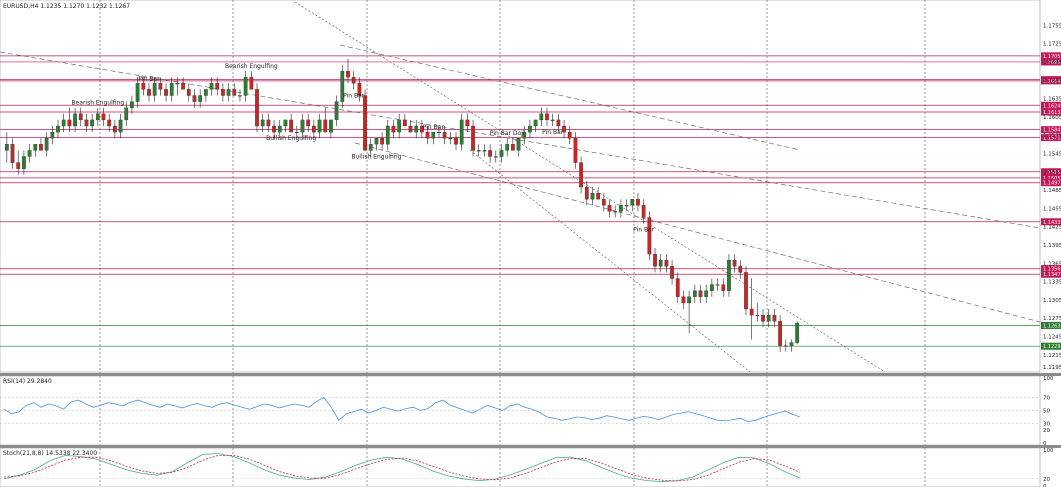 The height and width of the screenshot is (487, 1061). I want to click on price-tick-label: 1.1335, so click(1052, 283).